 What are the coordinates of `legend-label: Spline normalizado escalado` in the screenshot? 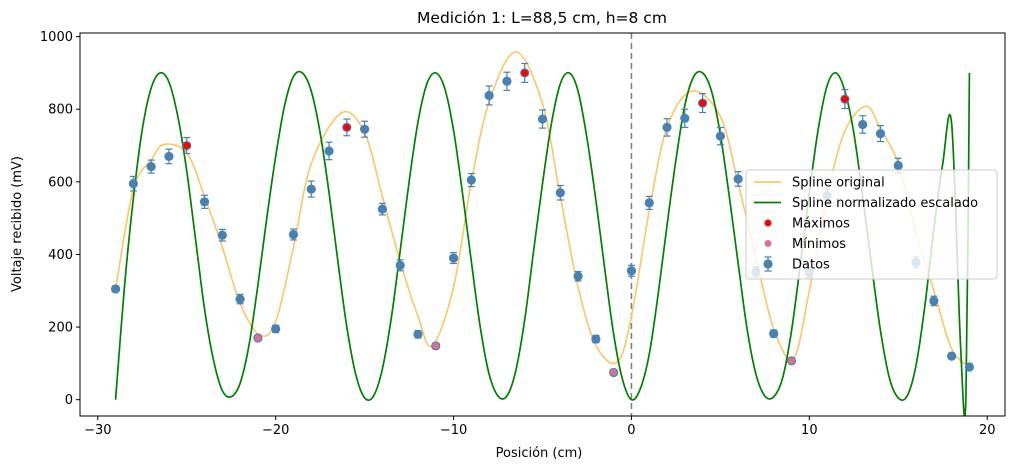 It's located at (885, 203).